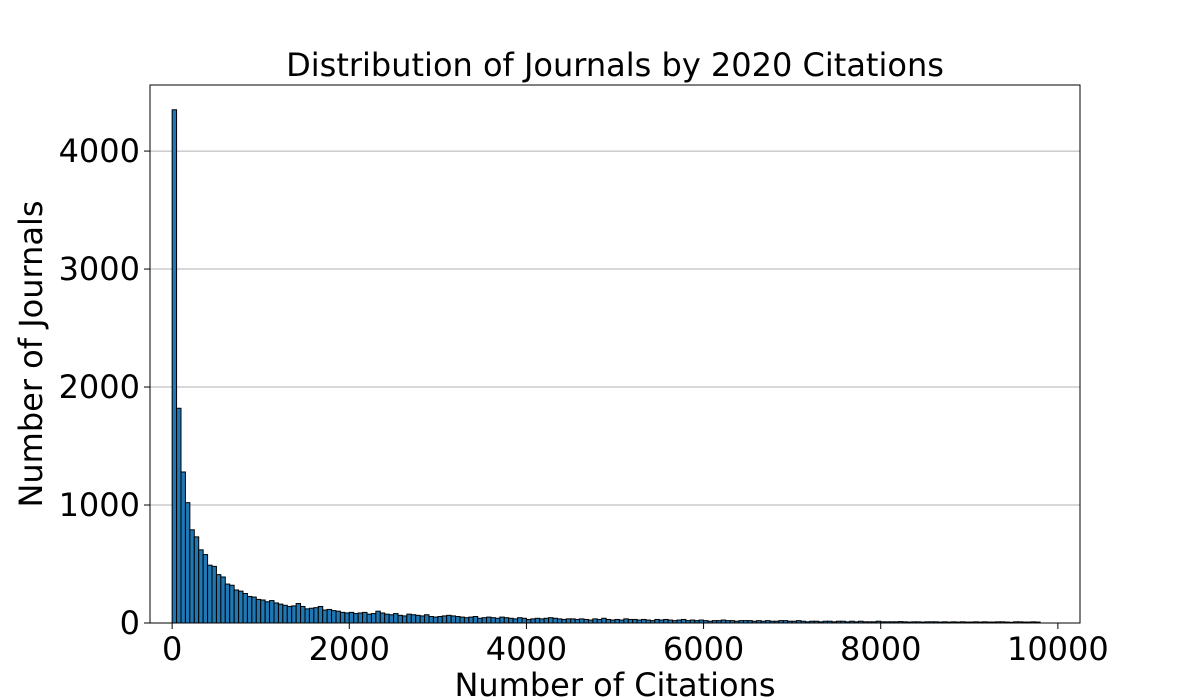  Describe the element at coordinates (31, 353) in the screenshot. I see `y-axis-label: Number of Journals` at that location.